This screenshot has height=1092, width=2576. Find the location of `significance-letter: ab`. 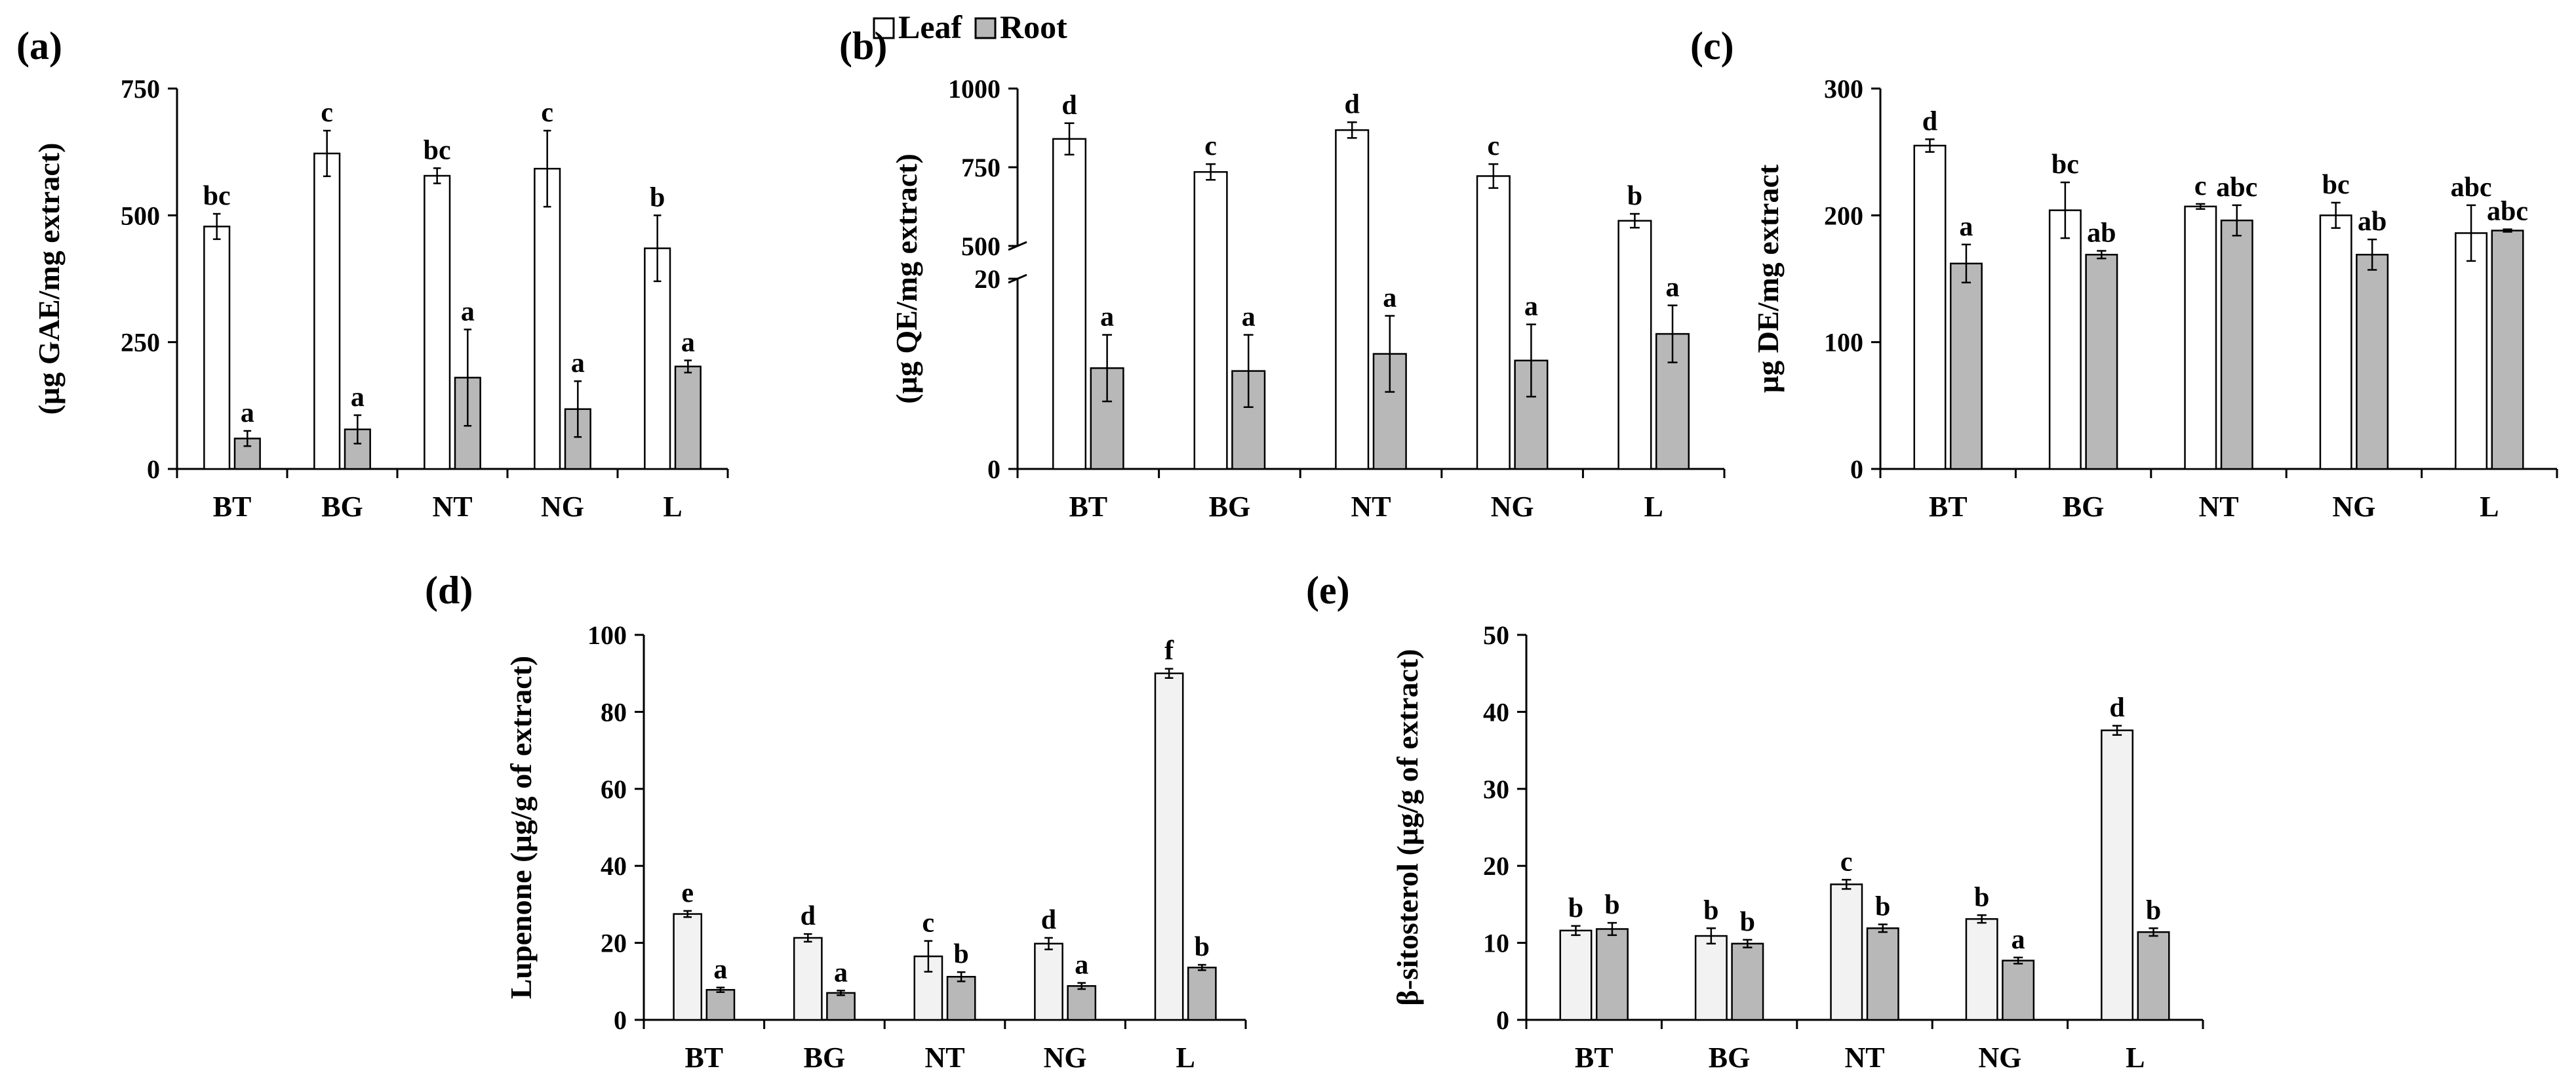

significance-letter: ab is located at coordinates (2372, 222).